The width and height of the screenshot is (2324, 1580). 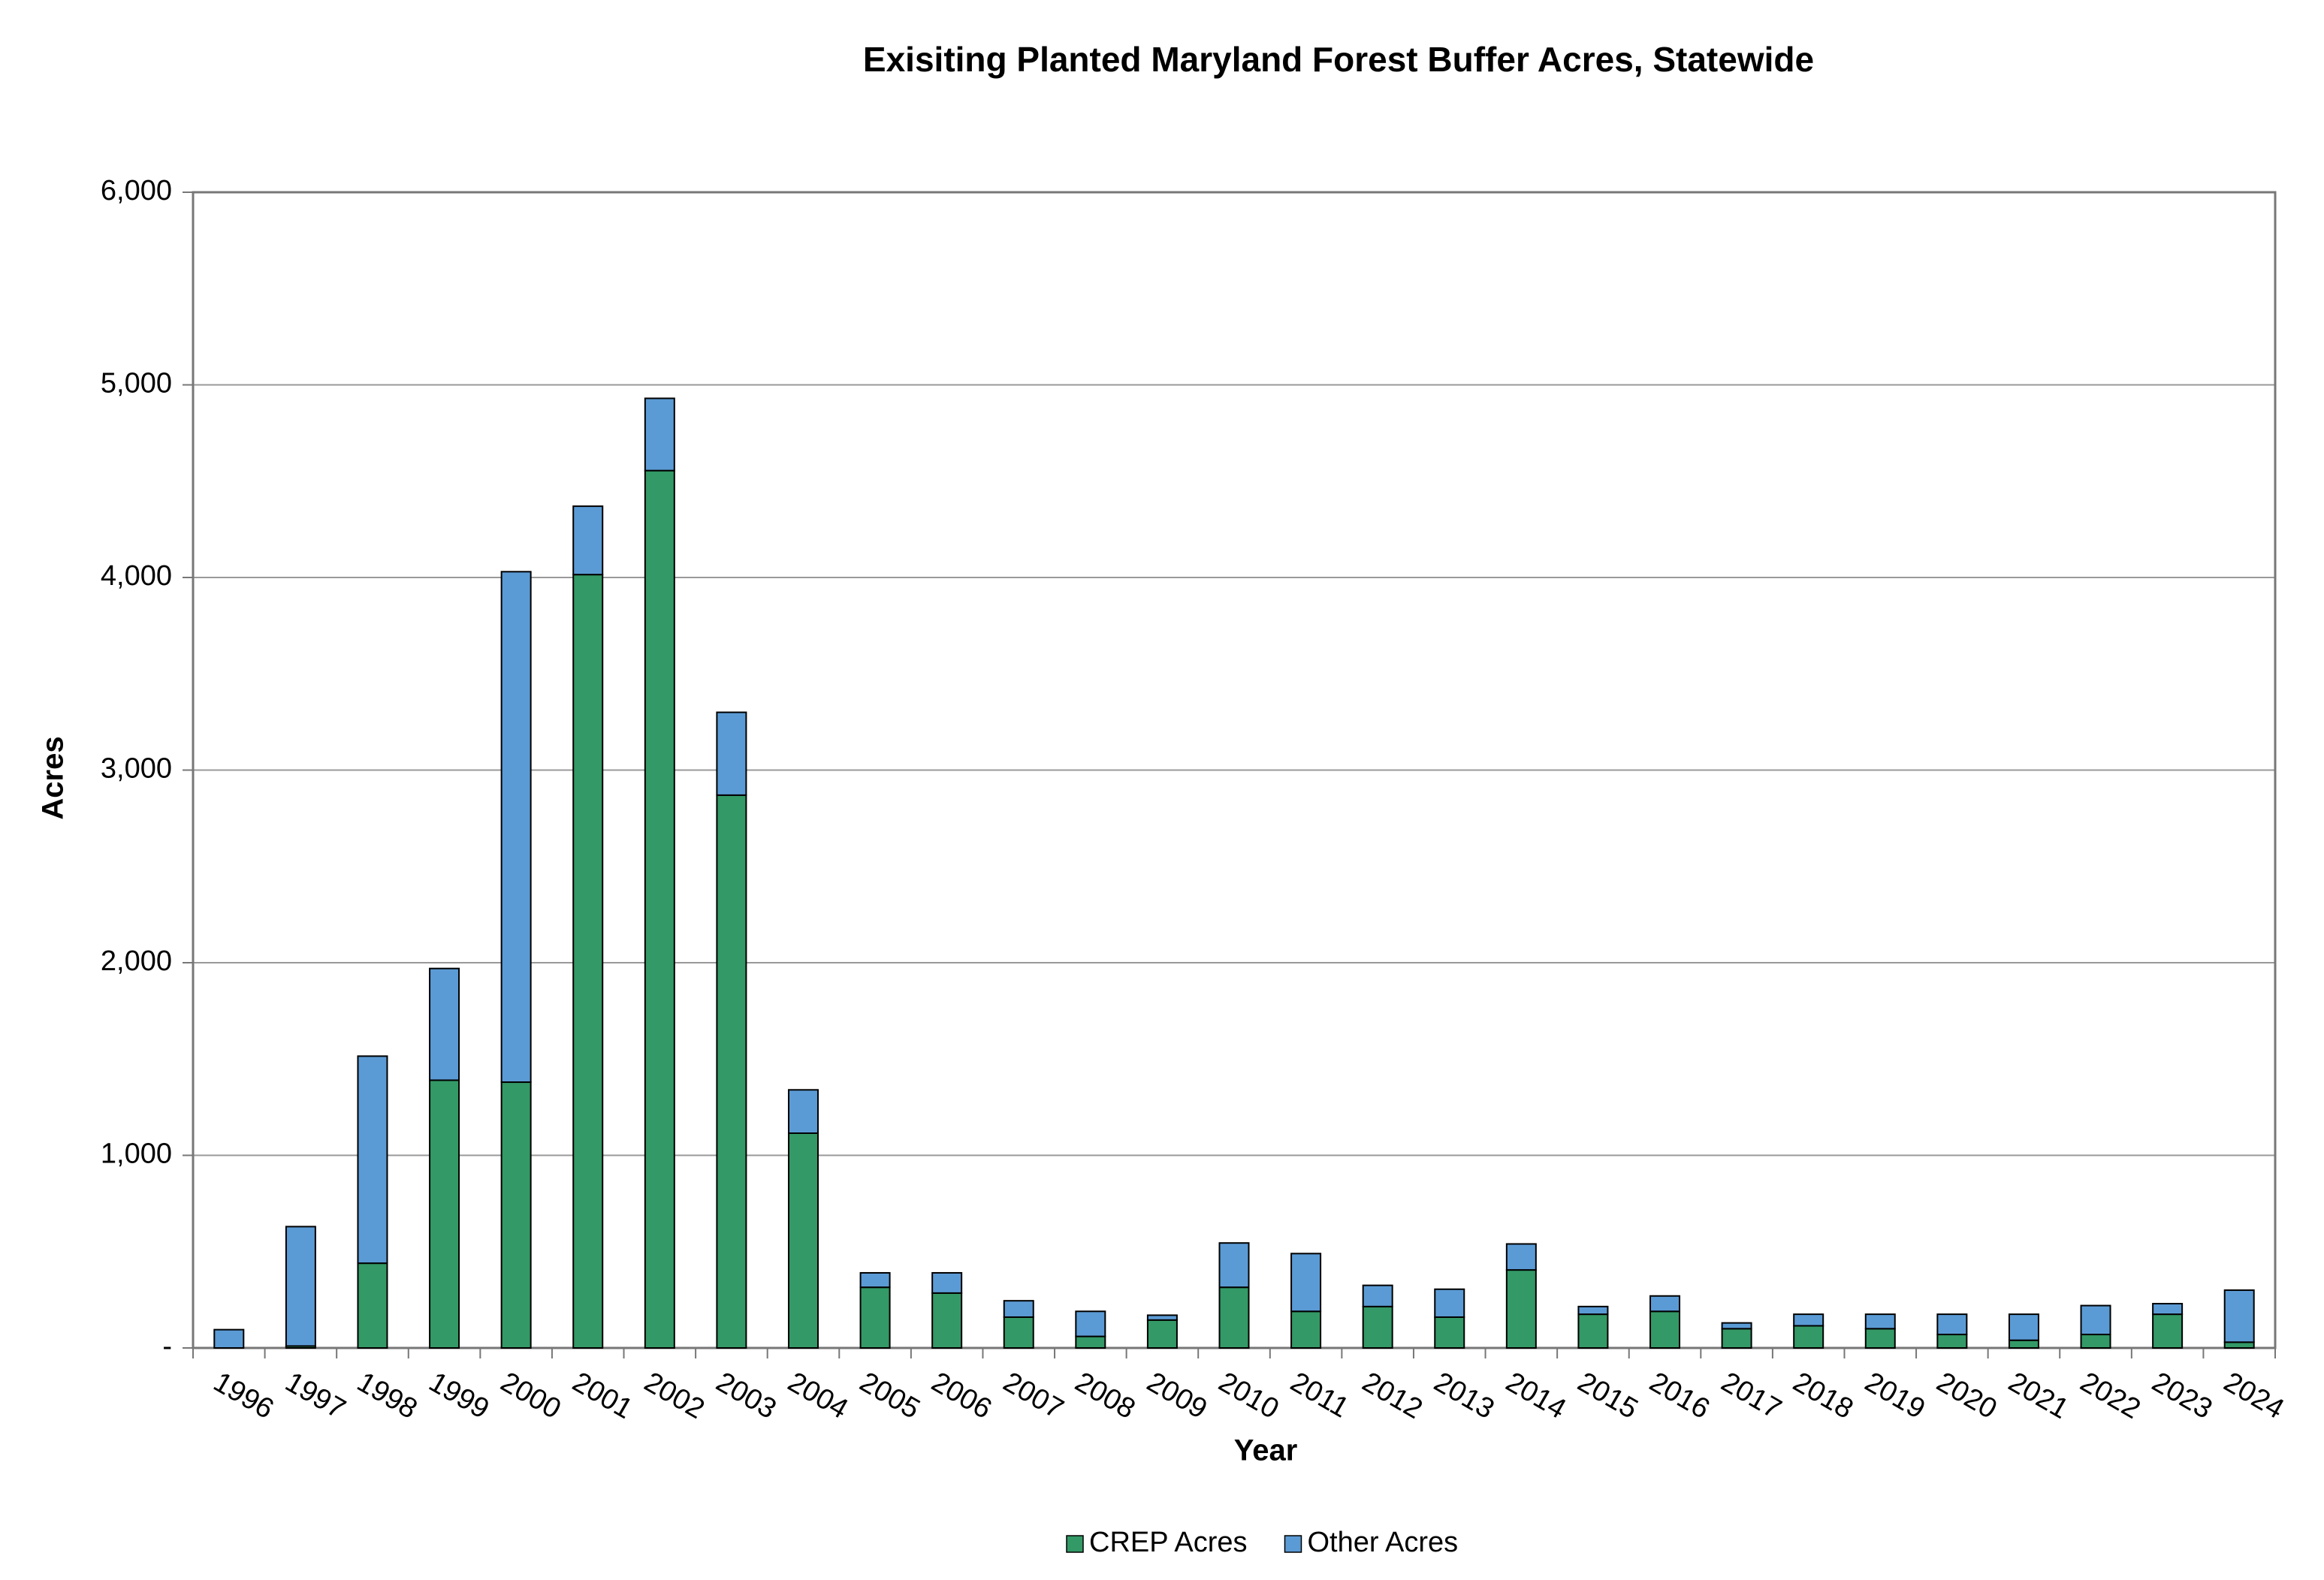 I want to click on x-tick-label: 2008, so click(x=1105, y=1395).